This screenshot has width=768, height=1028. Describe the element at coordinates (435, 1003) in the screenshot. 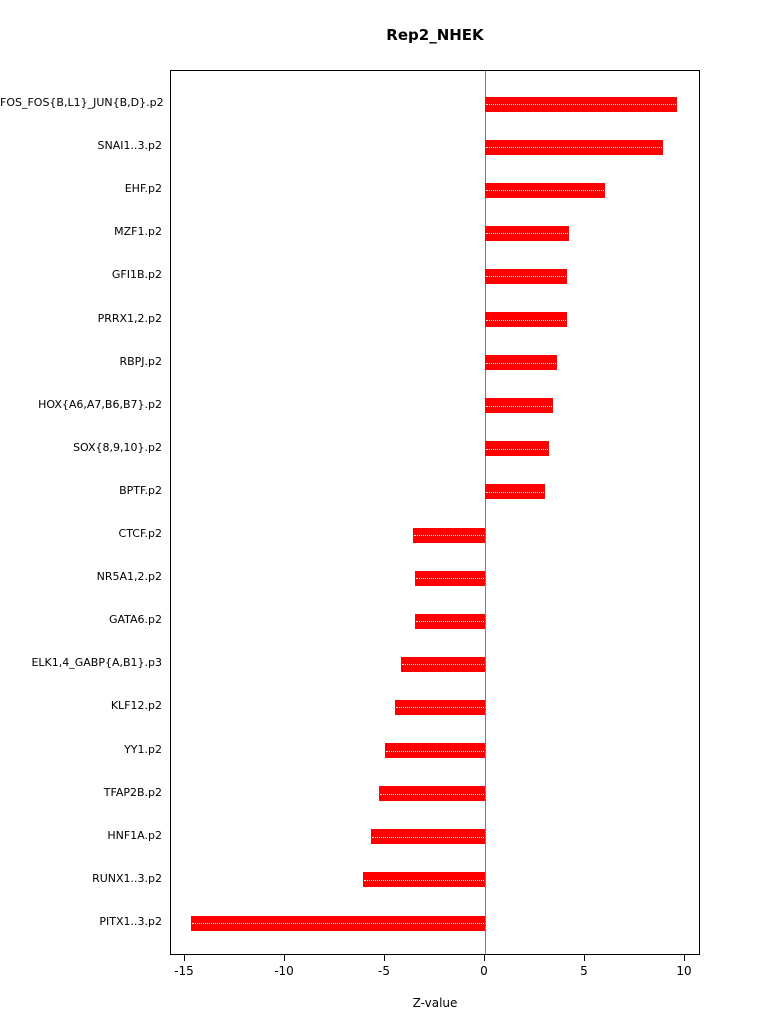

I see `x-axis-title: Z-value` at that location.